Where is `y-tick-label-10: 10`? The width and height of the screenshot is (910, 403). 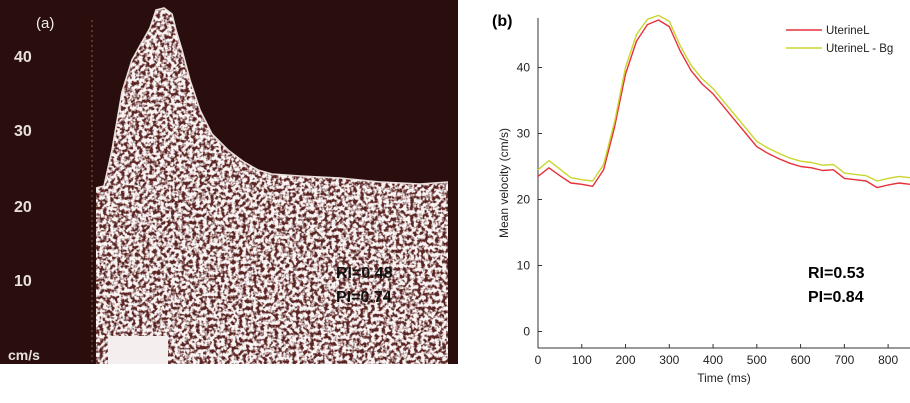
y-tick-label-10: 10 is located at coordinates (524, 266).